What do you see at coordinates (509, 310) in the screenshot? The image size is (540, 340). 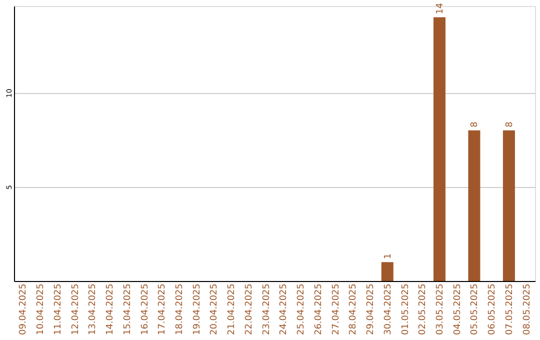 I see `x-tick-label: 07.05.2025` at bounding box center [509, 310].